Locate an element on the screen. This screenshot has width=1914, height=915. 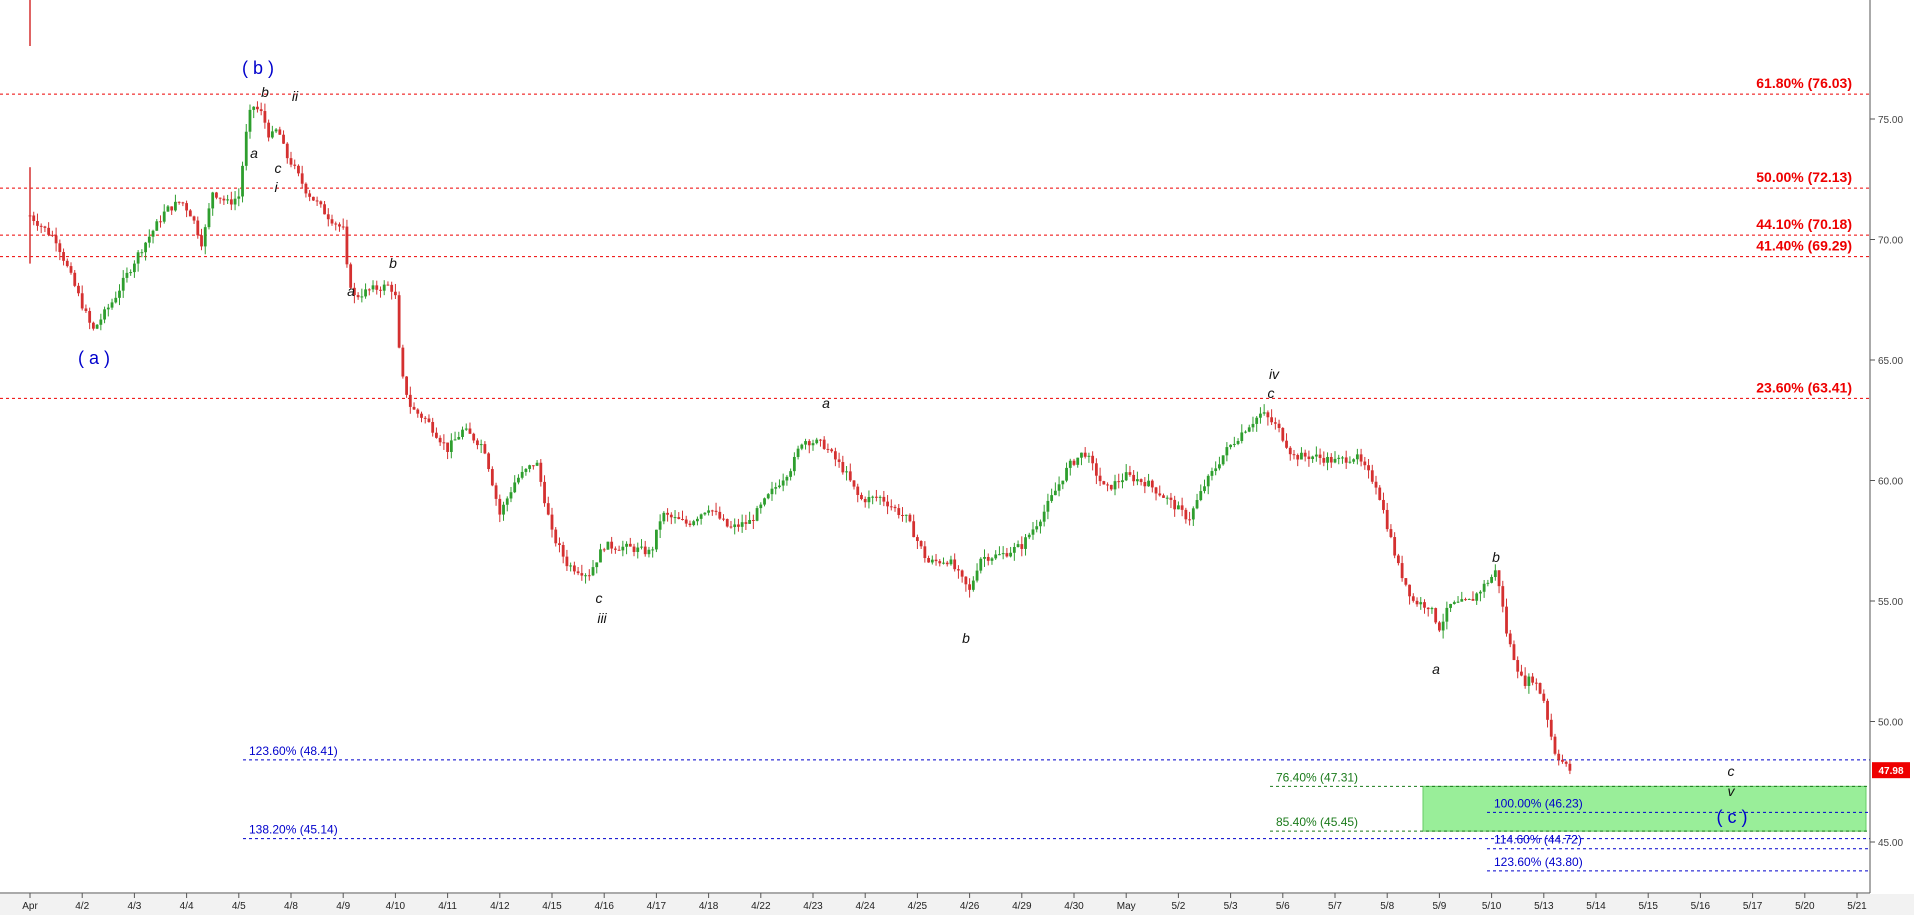
wave-label: a is located at coordinates (1436, 669).